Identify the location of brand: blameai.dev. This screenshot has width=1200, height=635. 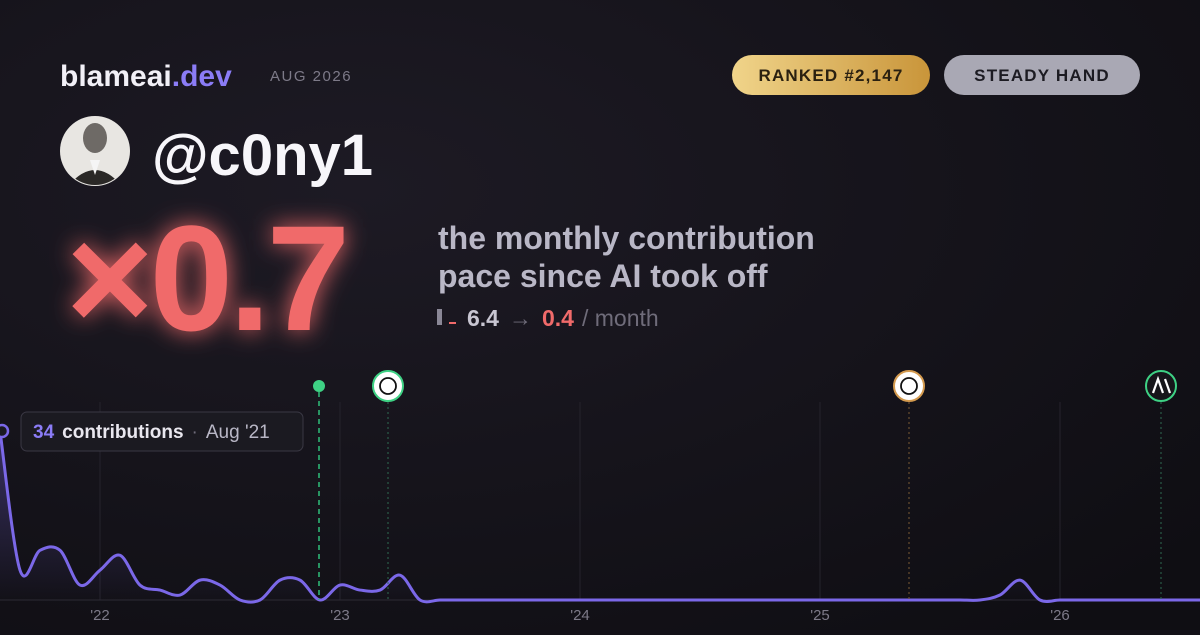
(146, 76).